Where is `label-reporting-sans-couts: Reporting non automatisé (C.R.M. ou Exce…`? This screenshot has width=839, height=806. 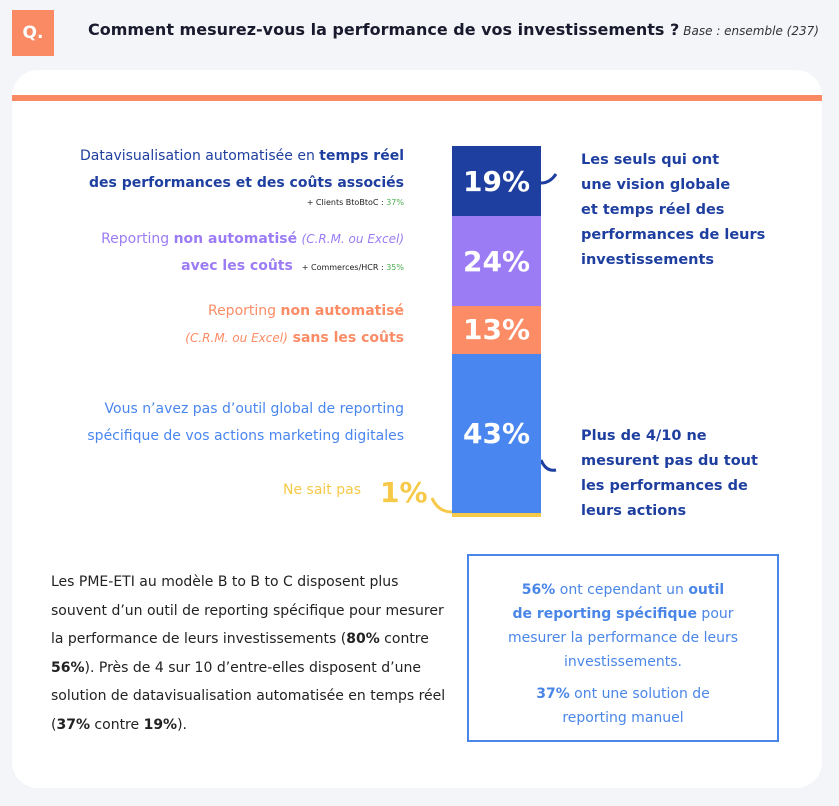 label-reporting-sans-couts: Reporting non automatisé (C.R.M. ou Exce… is located at coordinates (294, 324).